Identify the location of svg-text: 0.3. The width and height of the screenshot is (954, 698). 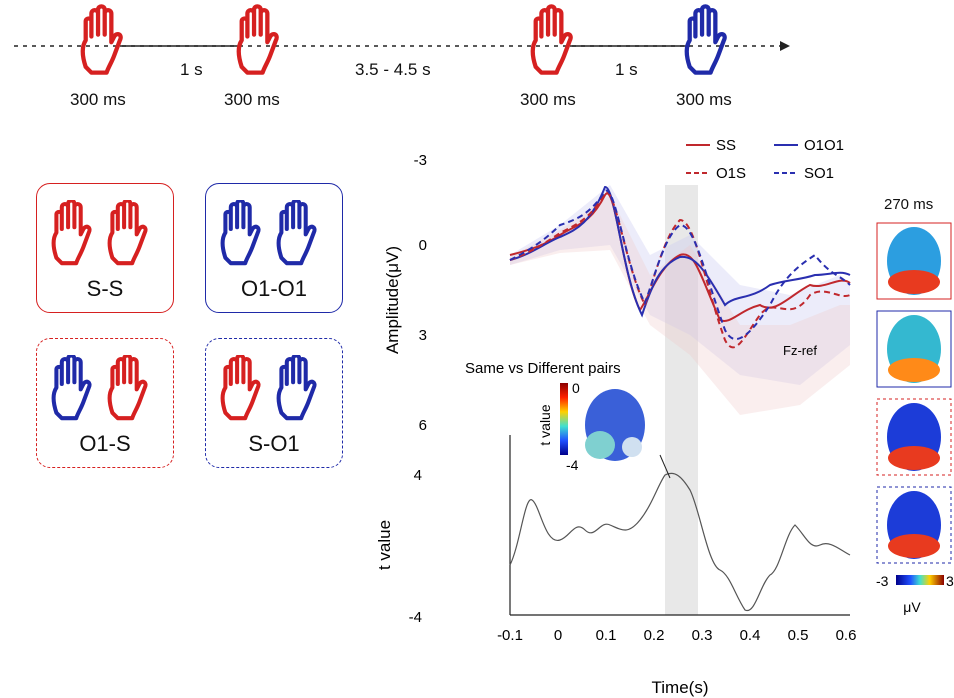
(702, 635).